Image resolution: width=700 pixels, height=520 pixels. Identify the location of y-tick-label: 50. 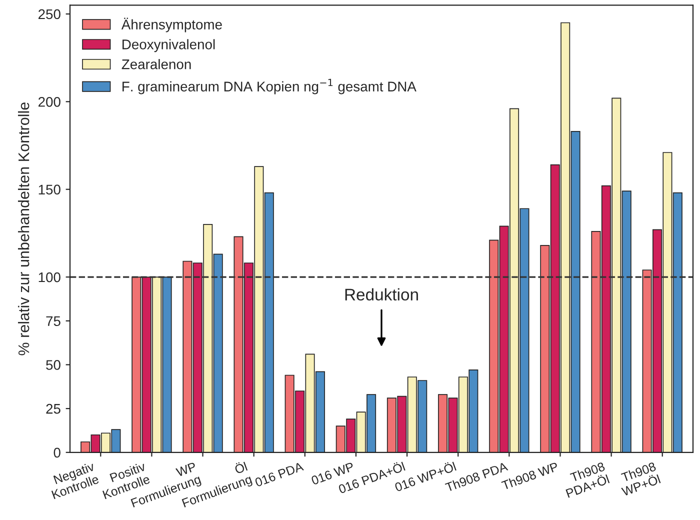
(53, 365).